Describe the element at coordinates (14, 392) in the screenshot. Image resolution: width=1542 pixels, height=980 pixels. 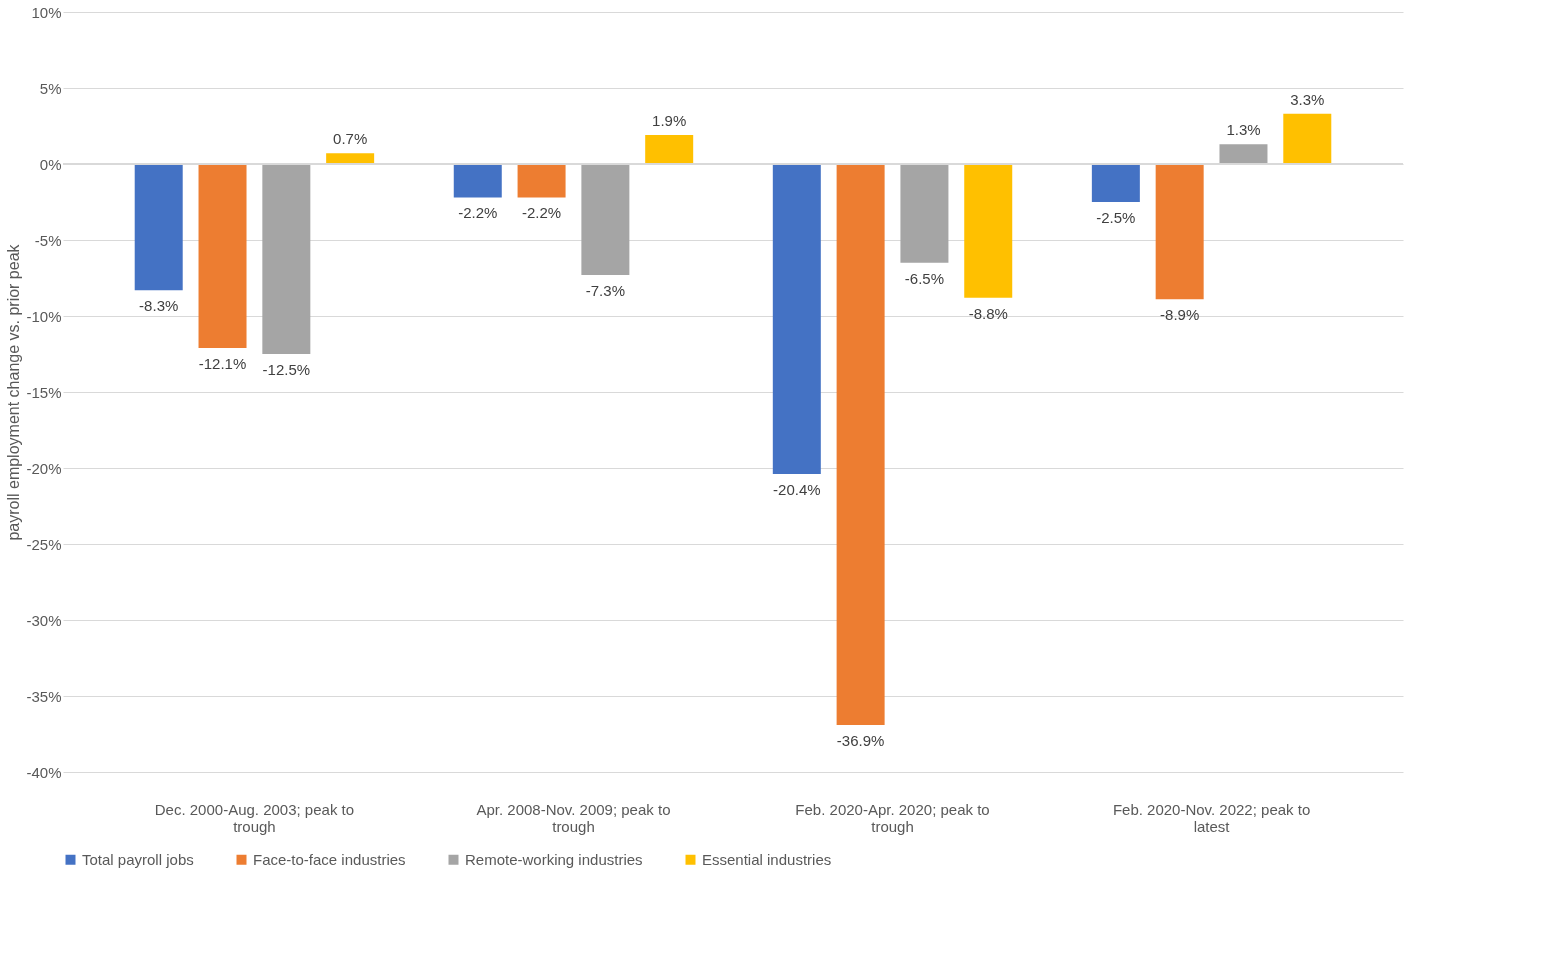
I see `y-axis-title: payroll employment change vs. prior peak` at that location.